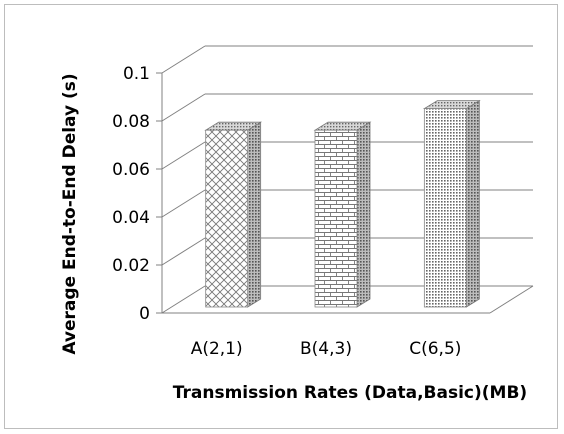 Image resolution: width=564 pixels, height=434 pixels. I want to click on y-axis-title: Average End-to-End Delay (s), so click(70, 213).